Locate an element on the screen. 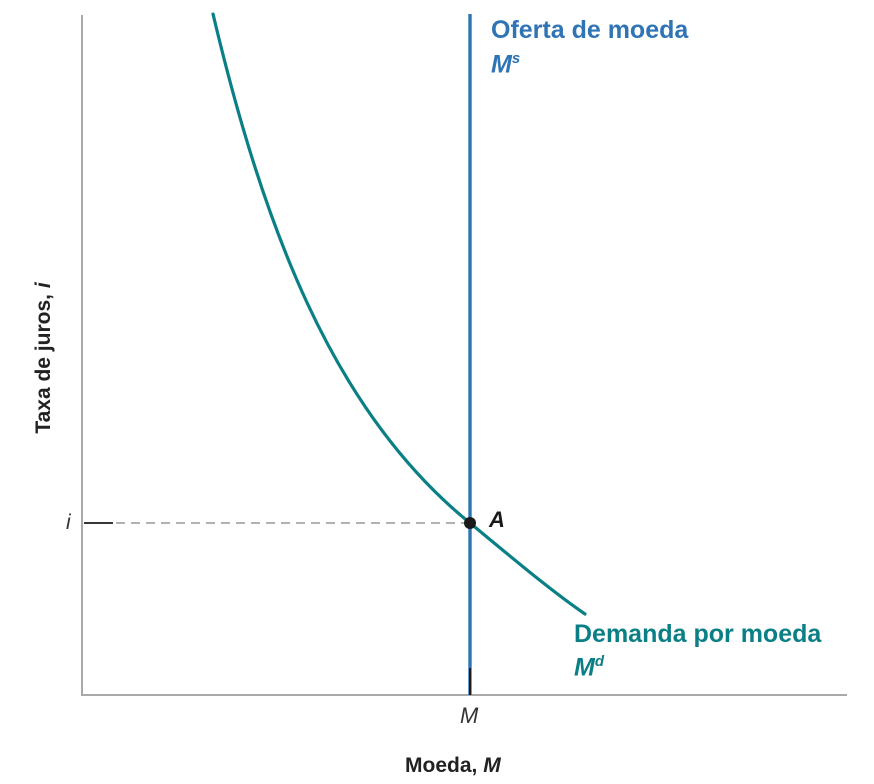  supply-symbol: Ms is located at coordinates (505, 64).